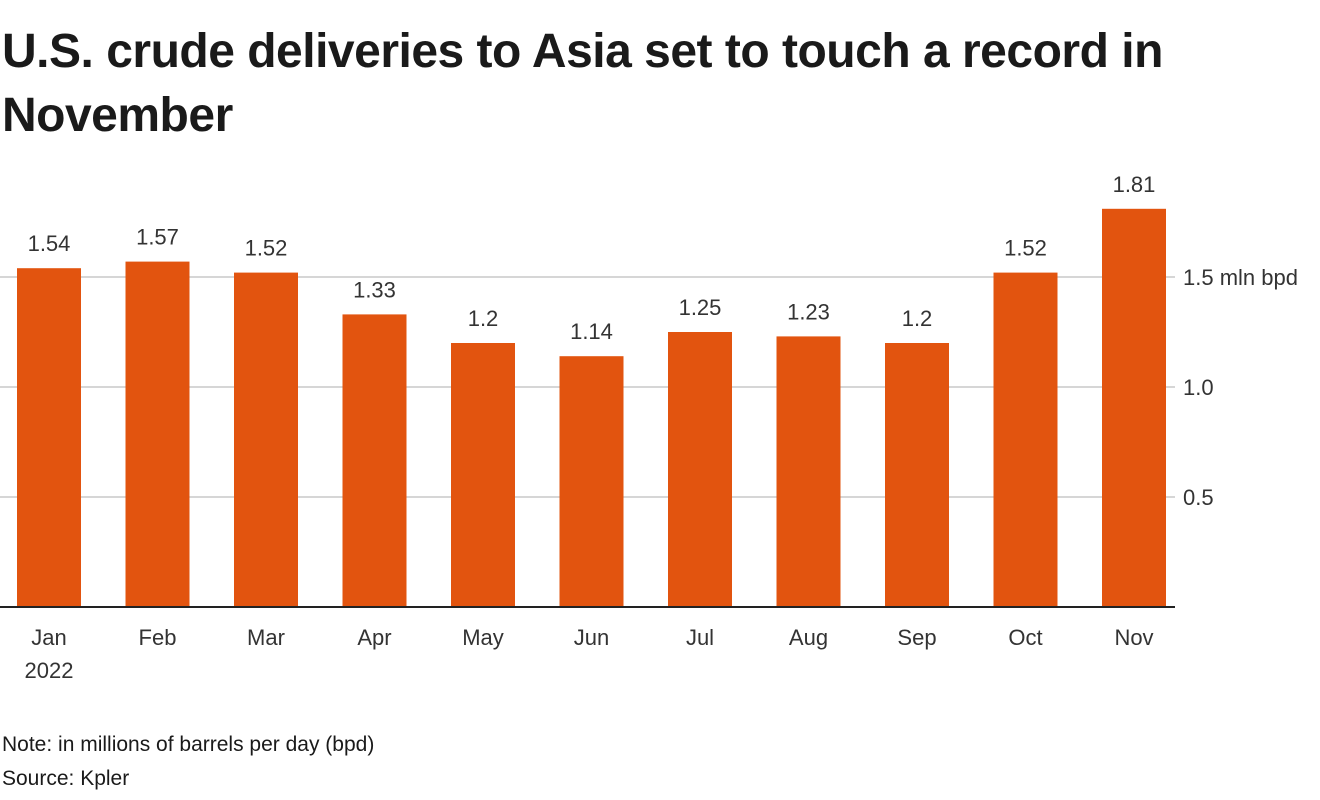 Image resolution: width=1320 pixels, height=800 pixels. I want to click on chart-source: Source: Kpler, so click(66, 778).